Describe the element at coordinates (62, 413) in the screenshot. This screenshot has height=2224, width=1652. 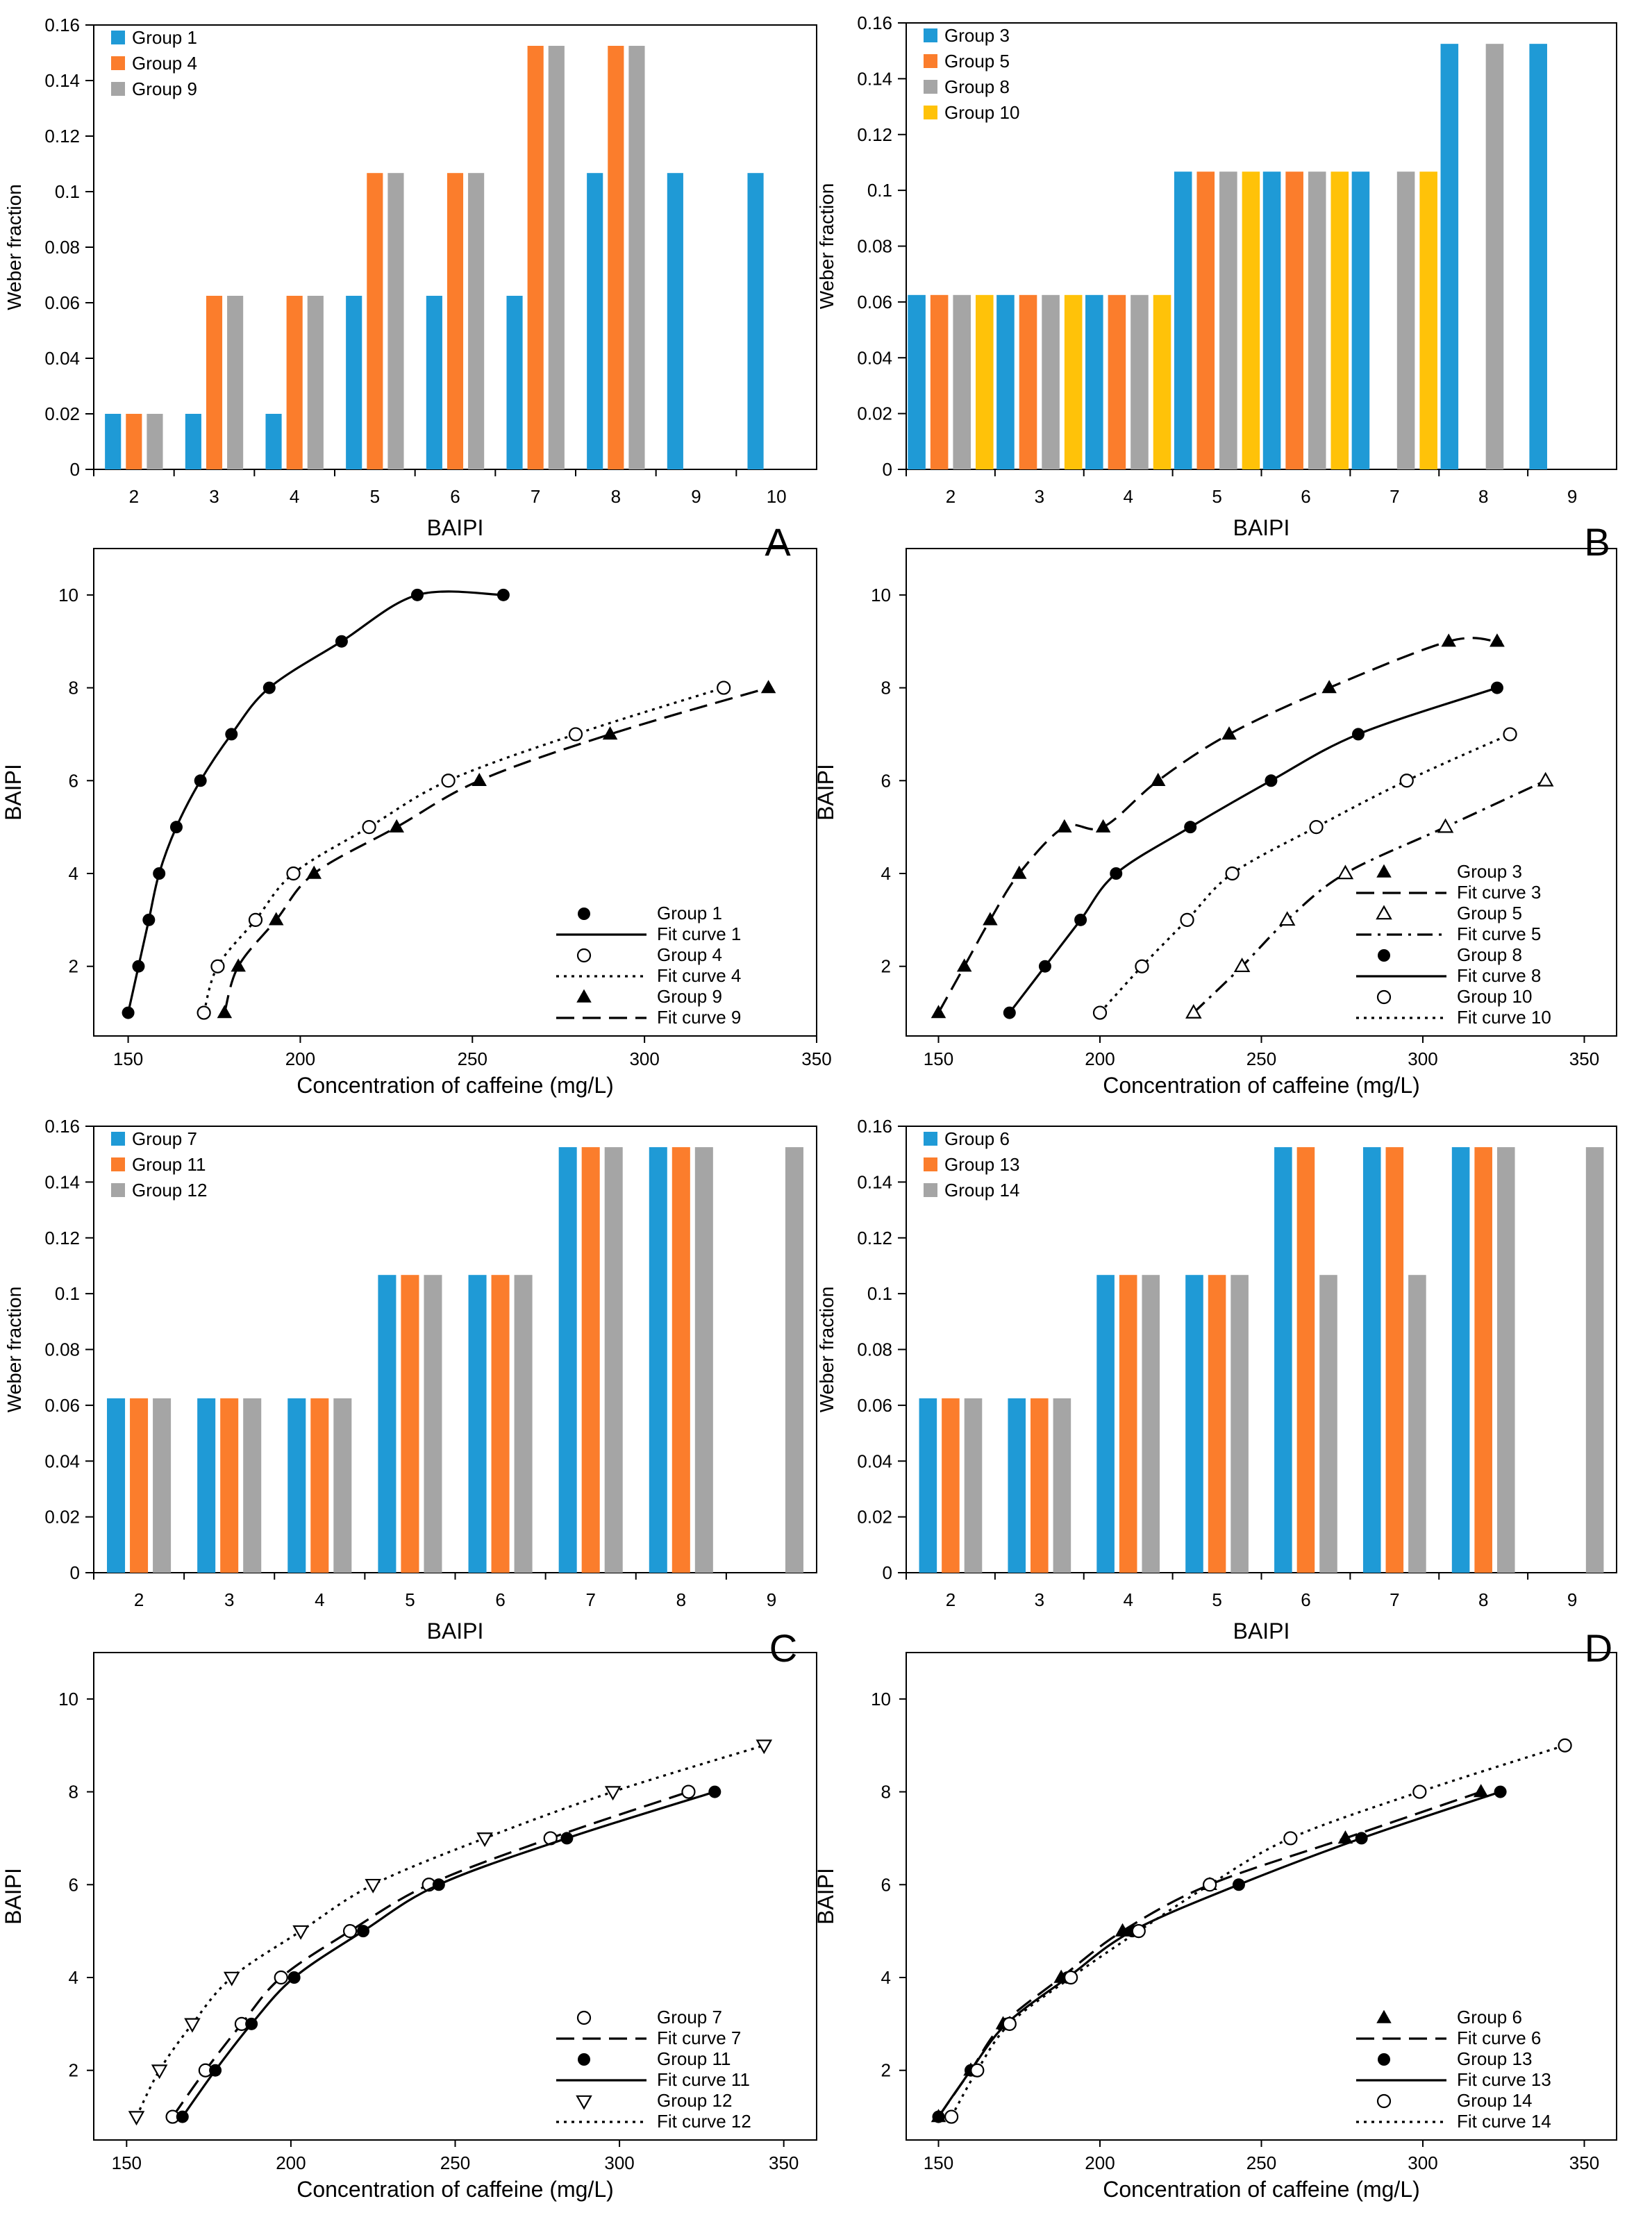
I see `y-tick-label: 0.02` at that location.